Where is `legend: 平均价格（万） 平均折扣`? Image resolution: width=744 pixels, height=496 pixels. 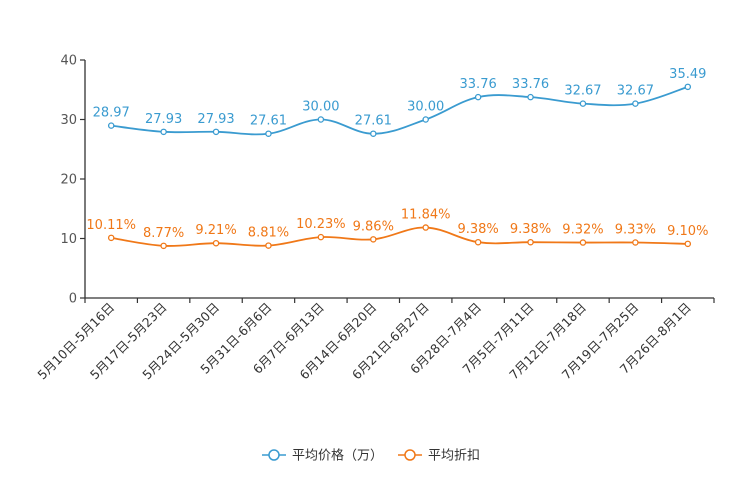
legend: 平均价格（万） 平均折扣 is located at coordinates (371, 456).